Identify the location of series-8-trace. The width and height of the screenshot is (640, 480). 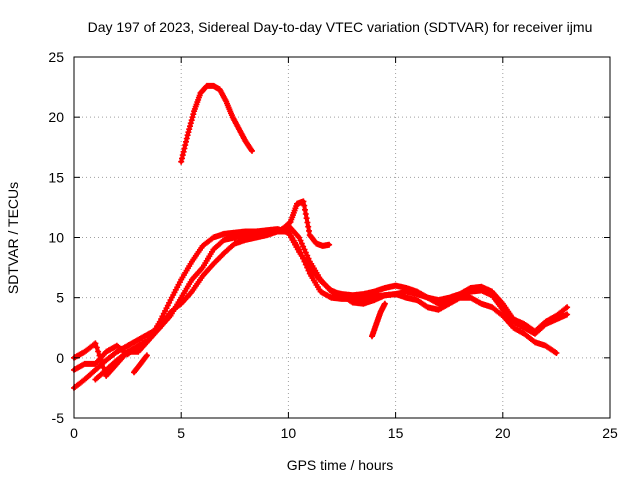
(117, 362).